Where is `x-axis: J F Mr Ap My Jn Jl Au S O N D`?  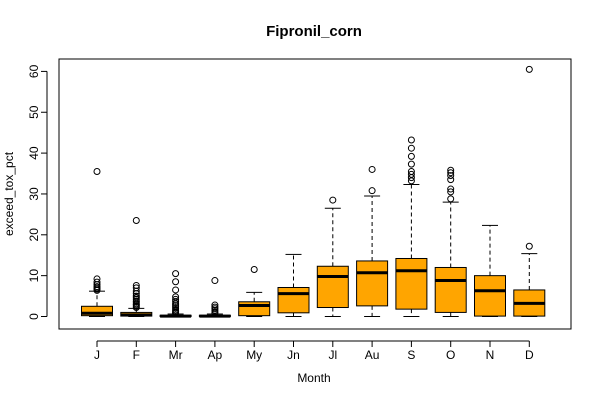 x-axis: J F Mr Ap My Jn Jl Au S O N D is located at coordinates (314, 351).